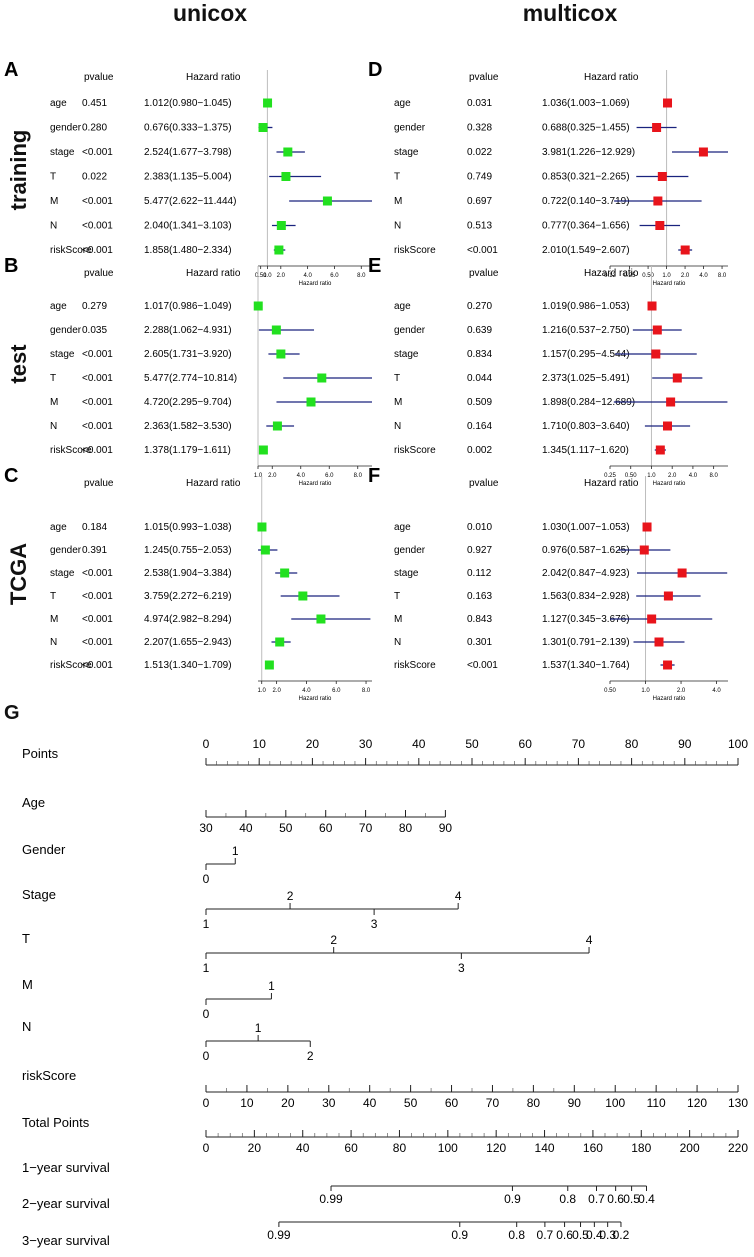 This screenshot has height=1257, width=754. I want to click on tick-label-riskscore: 40, so click(370, 1103).